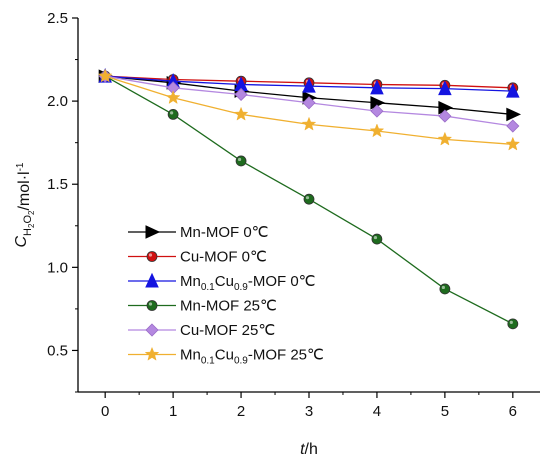 The image size is (550, 465). I want to click on y-tick-label: 1.0, so click(57, 267).